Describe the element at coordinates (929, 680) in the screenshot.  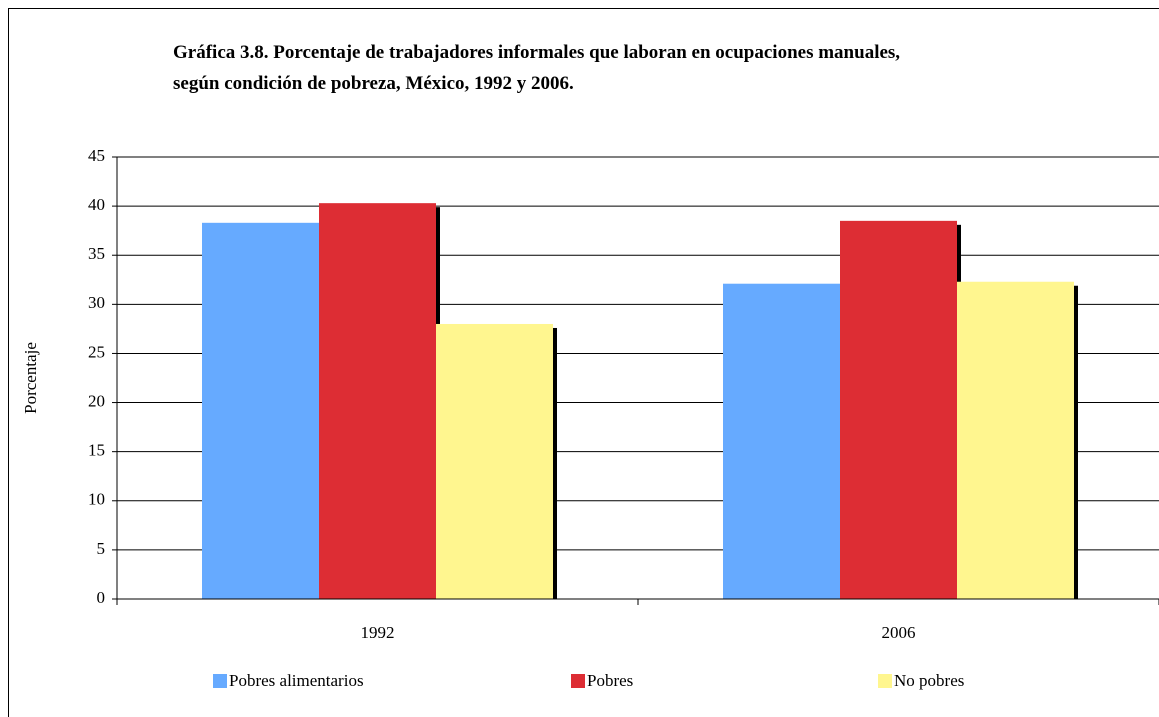
I see `legend-label: No pobres` at that location.